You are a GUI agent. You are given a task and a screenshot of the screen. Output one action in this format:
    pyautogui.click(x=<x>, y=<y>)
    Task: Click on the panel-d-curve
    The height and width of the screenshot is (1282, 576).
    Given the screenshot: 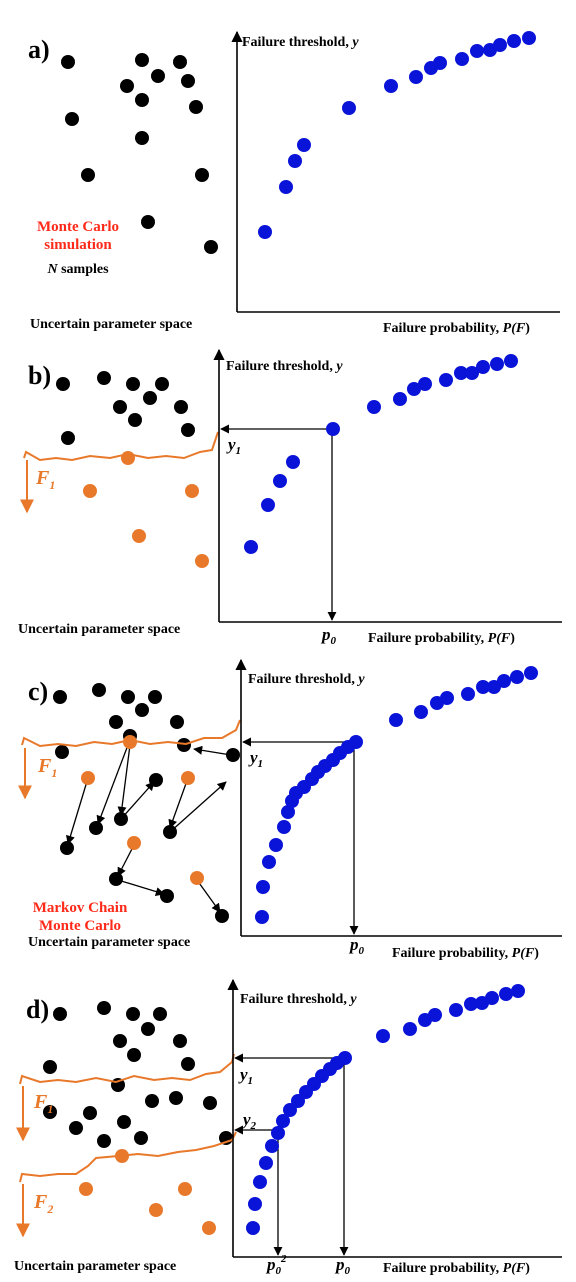 What is the action you would take?
    pyautogui.click(x=385, y=1109)
    